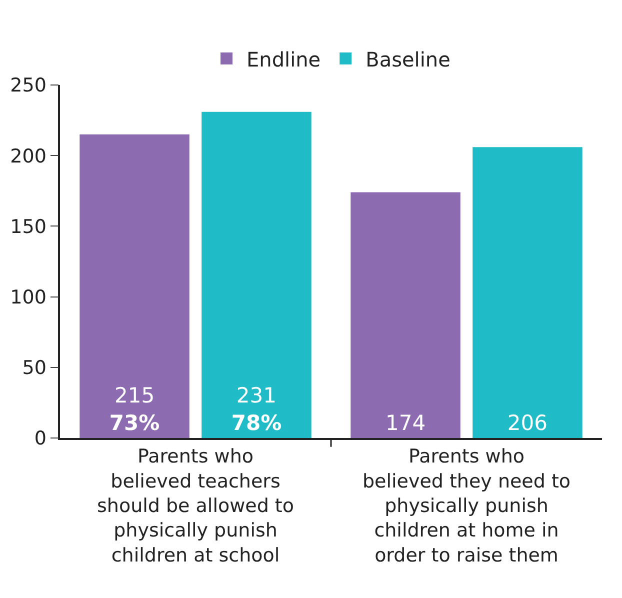 The height and width of the screenshot is (598, 622). Describe the element at coordinates (40, 439) in the screenshot. I see `y-tick-label: 0` at that location.